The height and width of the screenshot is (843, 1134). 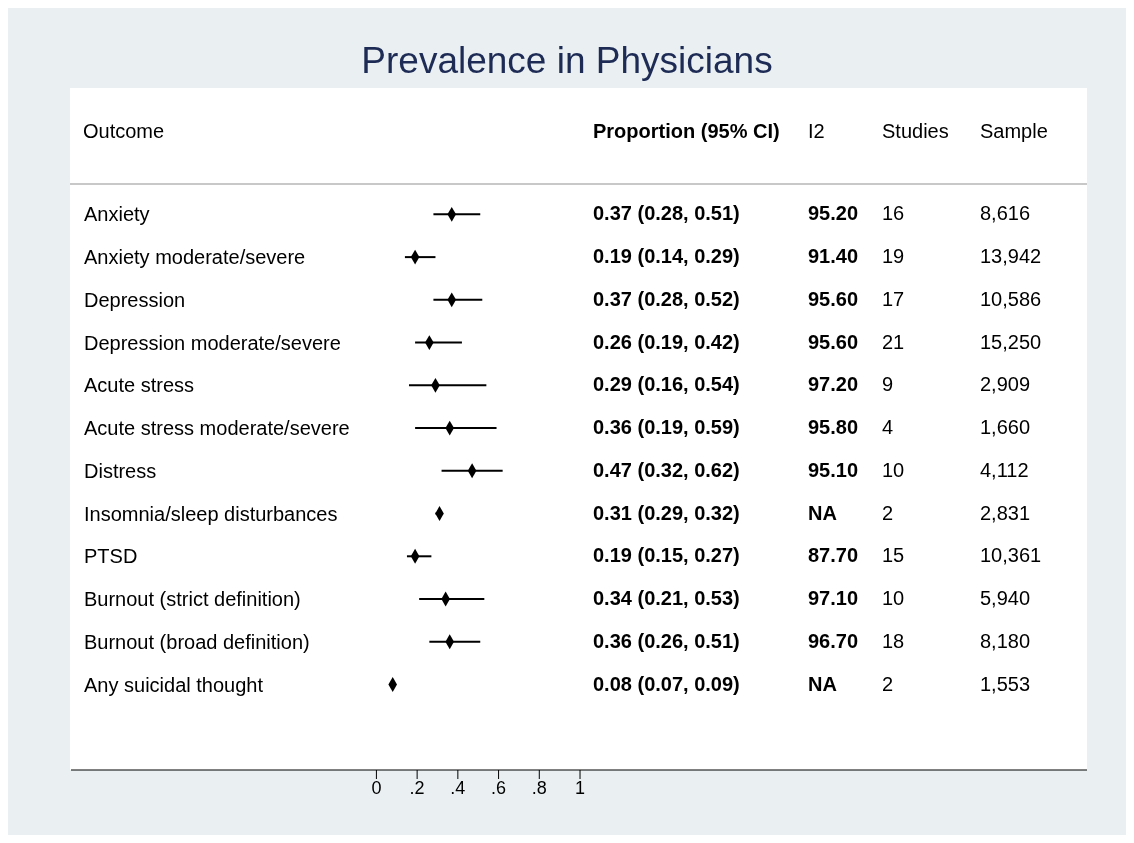 What do you see at coordinates (686, 131) in the screenshot?
I see `text: Proportion (95% CI)` at bounding box center [686, 131].